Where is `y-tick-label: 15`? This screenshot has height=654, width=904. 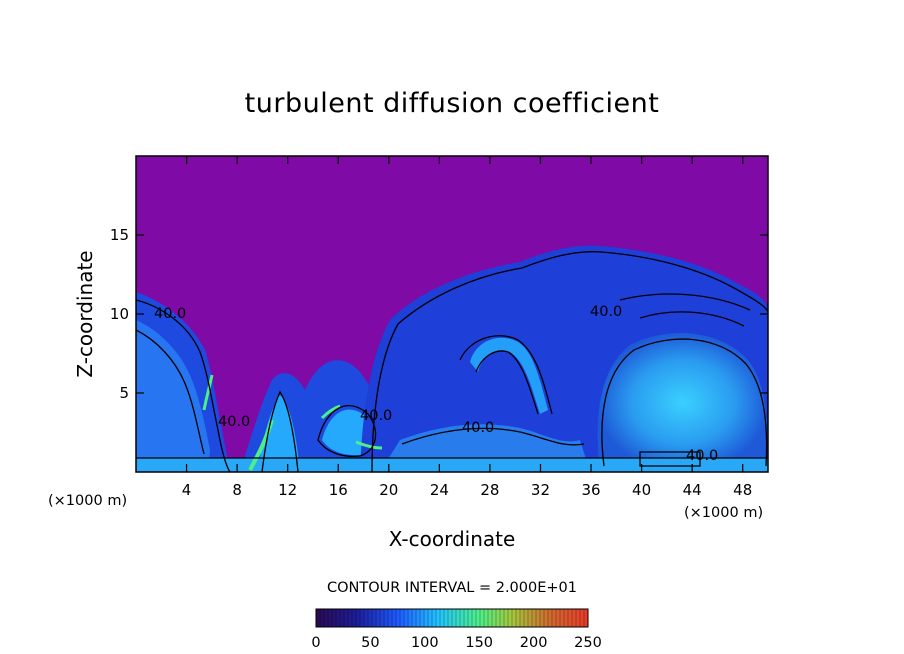 y-tick-label: 15 is located at coordinates (119, 235).